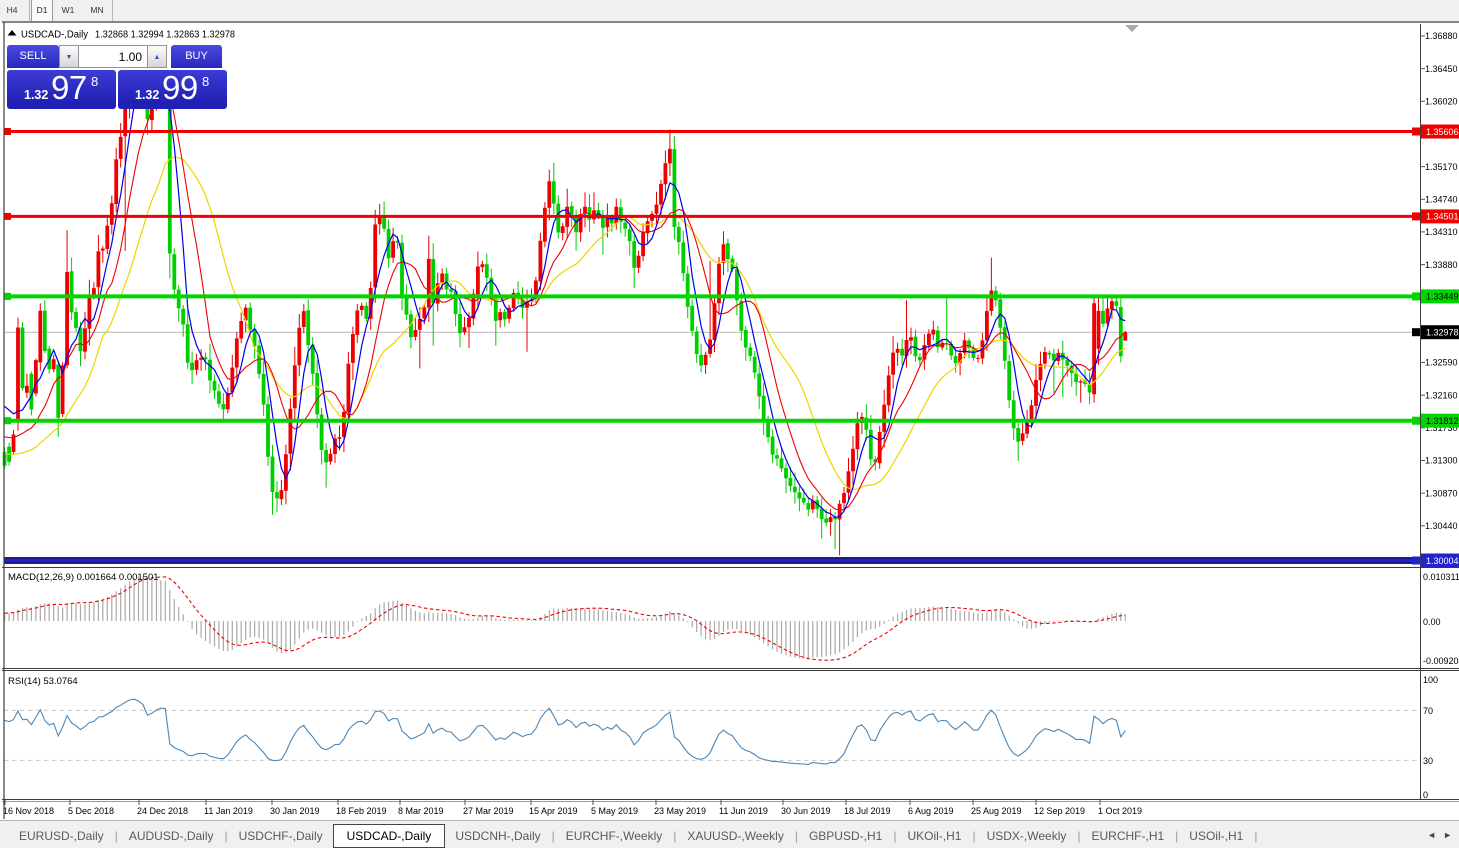  What do you see at coordinates (1442, 132) in the screenshot?
I see `svg-text: 1.35606` at bounding box center [1442, 132].